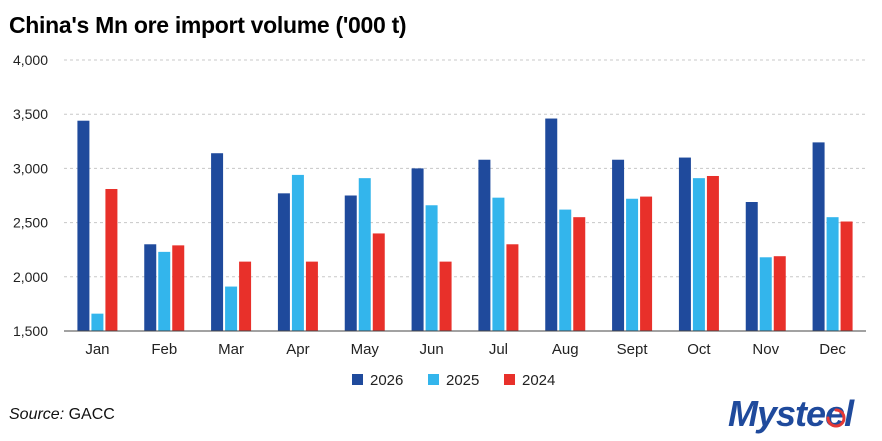 The image size is (882, 441). I want to click on x-tick-label: Feb, so click(164, 349).